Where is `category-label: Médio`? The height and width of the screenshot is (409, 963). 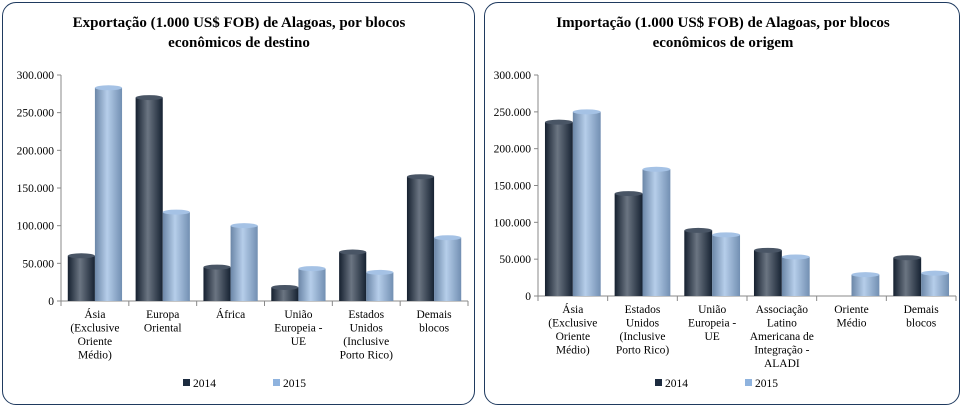 category-label: Médio is located at coordinates (851, 324).